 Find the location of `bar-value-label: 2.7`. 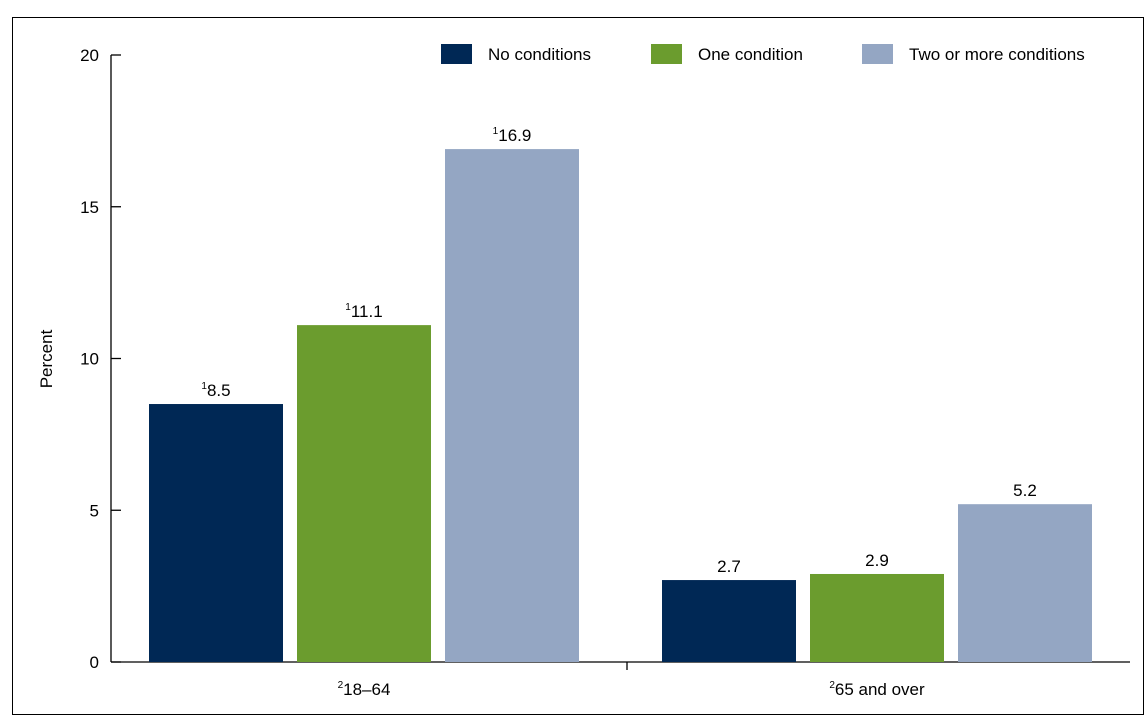

bar-value-label: 2.7 is located at coordinates (729, 566).